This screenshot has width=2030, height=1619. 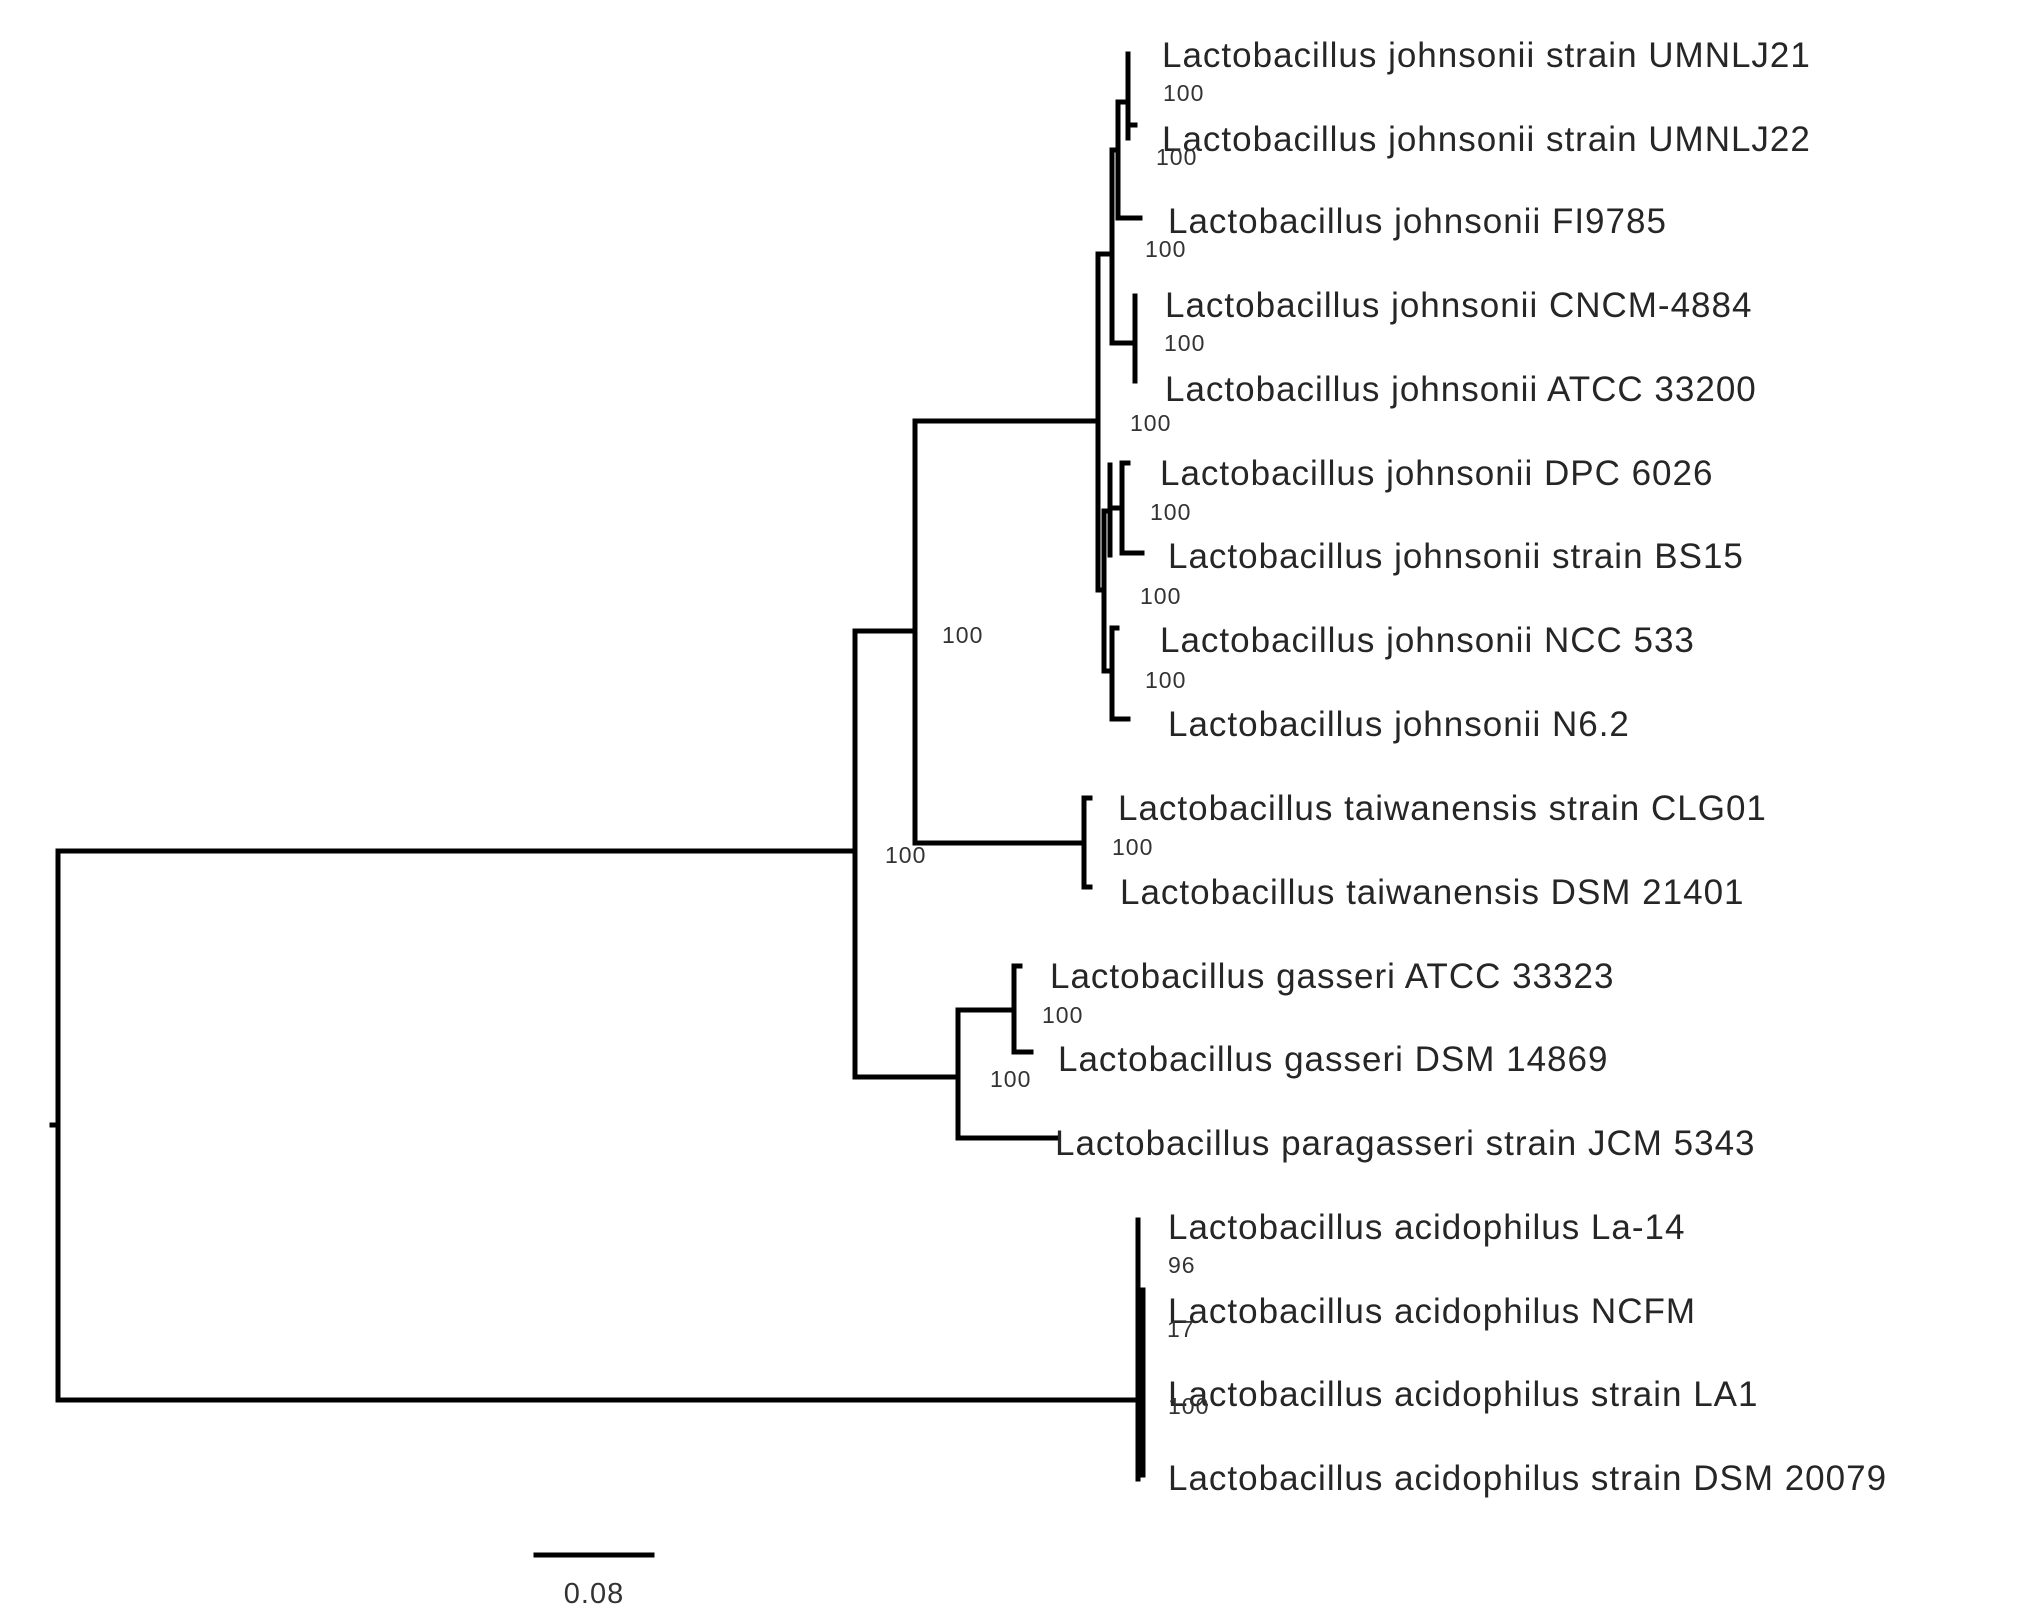 What do you see at coordinates (1181, 1329) in the screenshot?
I see `bootstrap-value: 17` at bounding box center [1181, 1329].